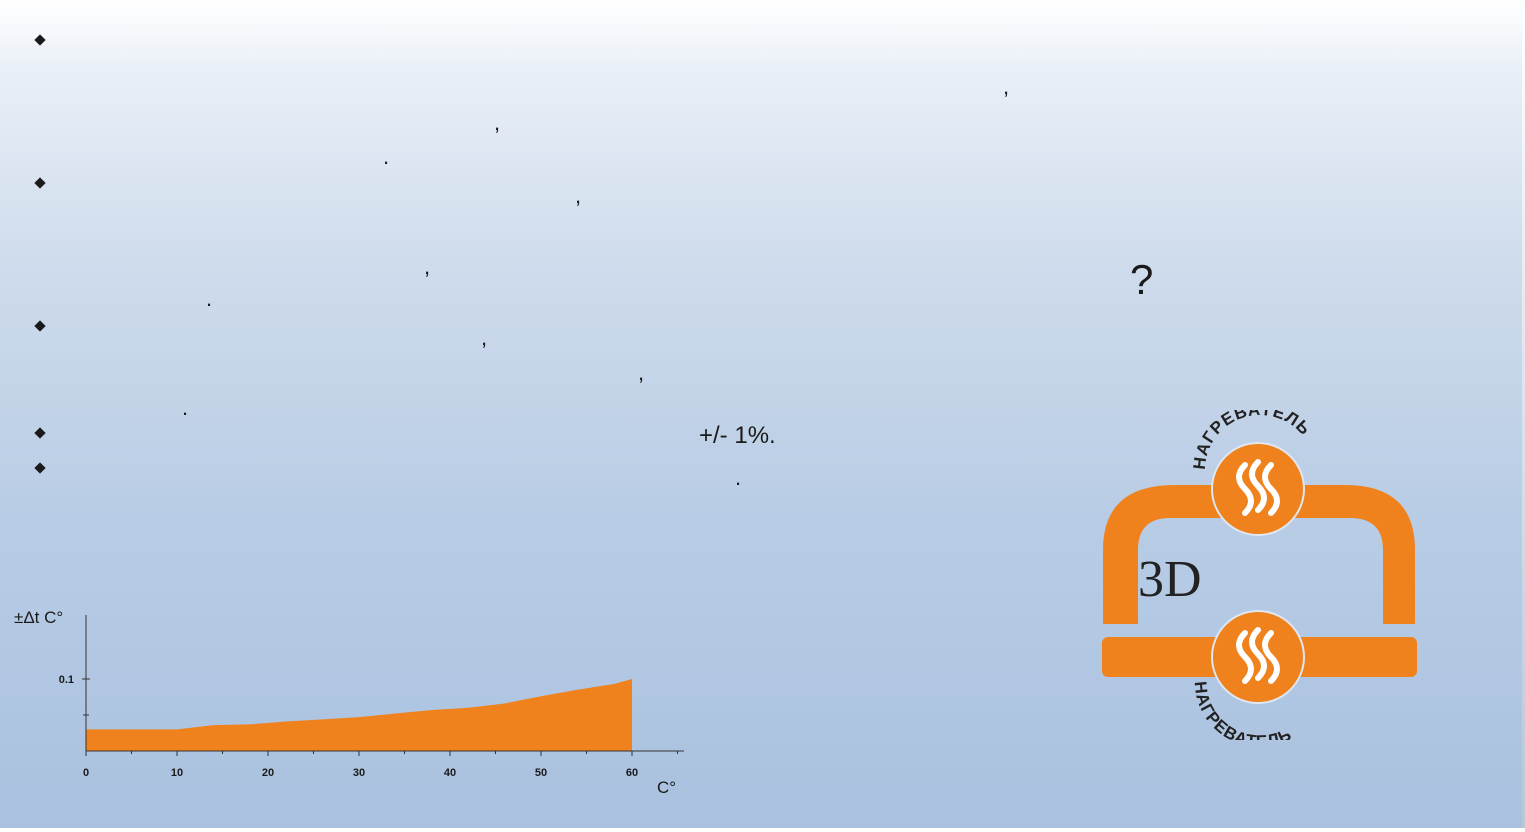 This screenshot has height=832, width=1525. Describe the element at coordinates (38, 617) in the screenshot. I see `y-axis-label: ±Δt C°` at that location.